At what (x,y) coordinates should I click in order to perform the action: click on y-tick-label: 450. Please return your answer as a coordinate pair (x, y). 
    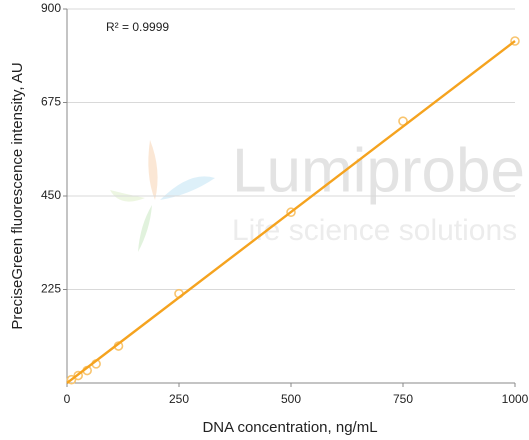
    Looking at the image, I should click on (51, 195).